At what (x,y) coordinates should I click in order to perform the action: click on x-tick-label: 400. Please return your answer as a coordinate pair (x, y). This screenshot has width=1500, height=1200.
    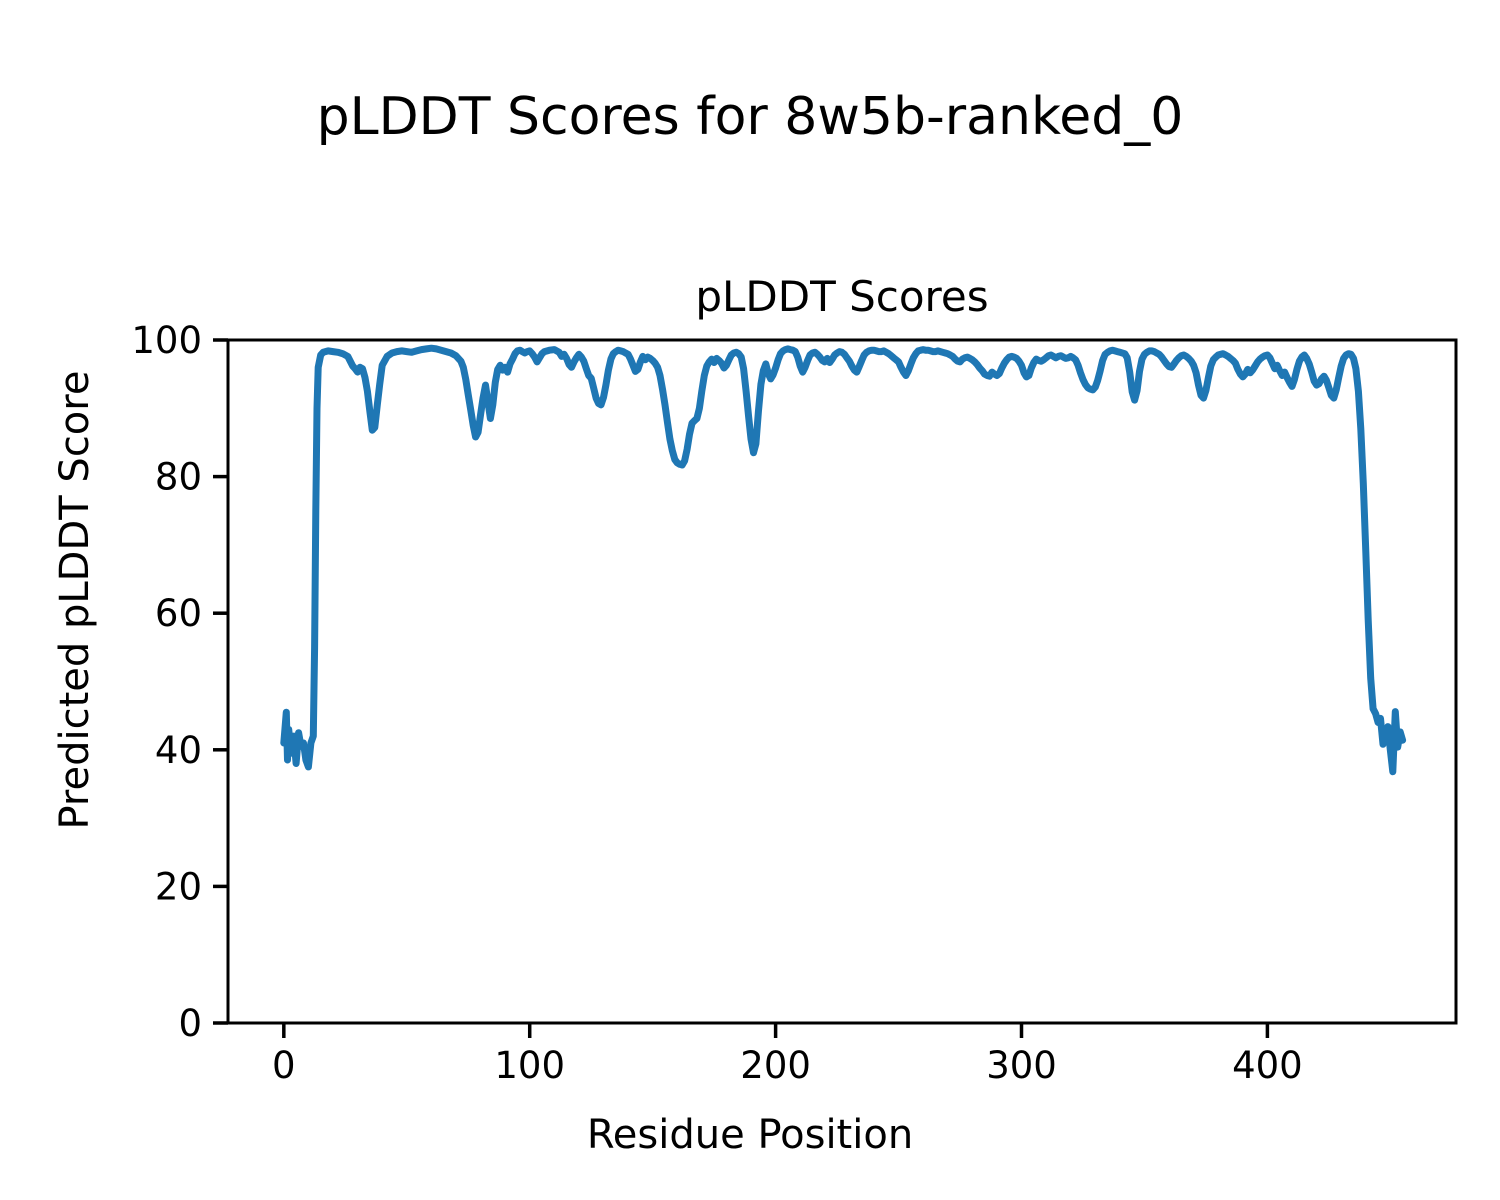
    Looking at the image, I should click on (1267, 1065).